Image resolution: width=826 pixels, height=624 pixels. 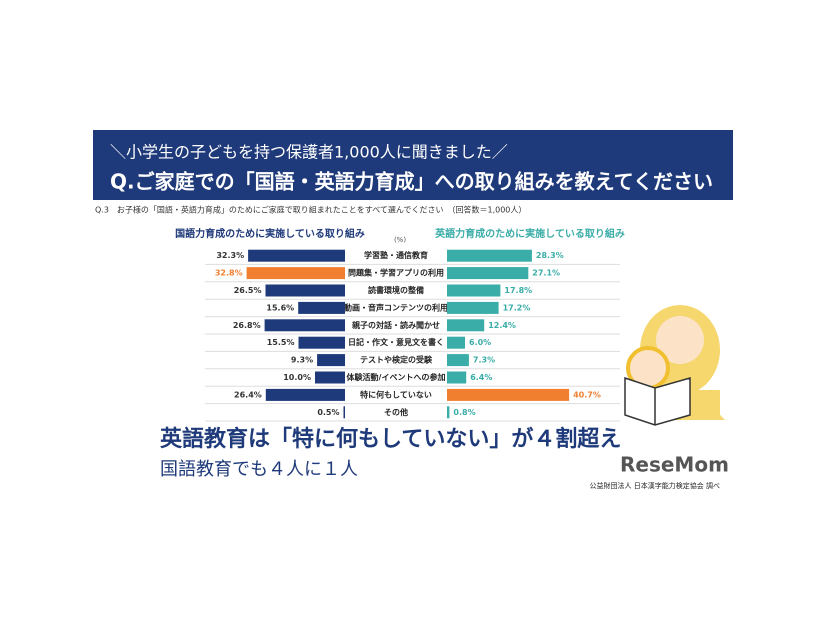 What do you see at coordinates (396, 394) in the screenshot?
I see `category-label: 特に何もしていない` at bounding box center [396, 394].